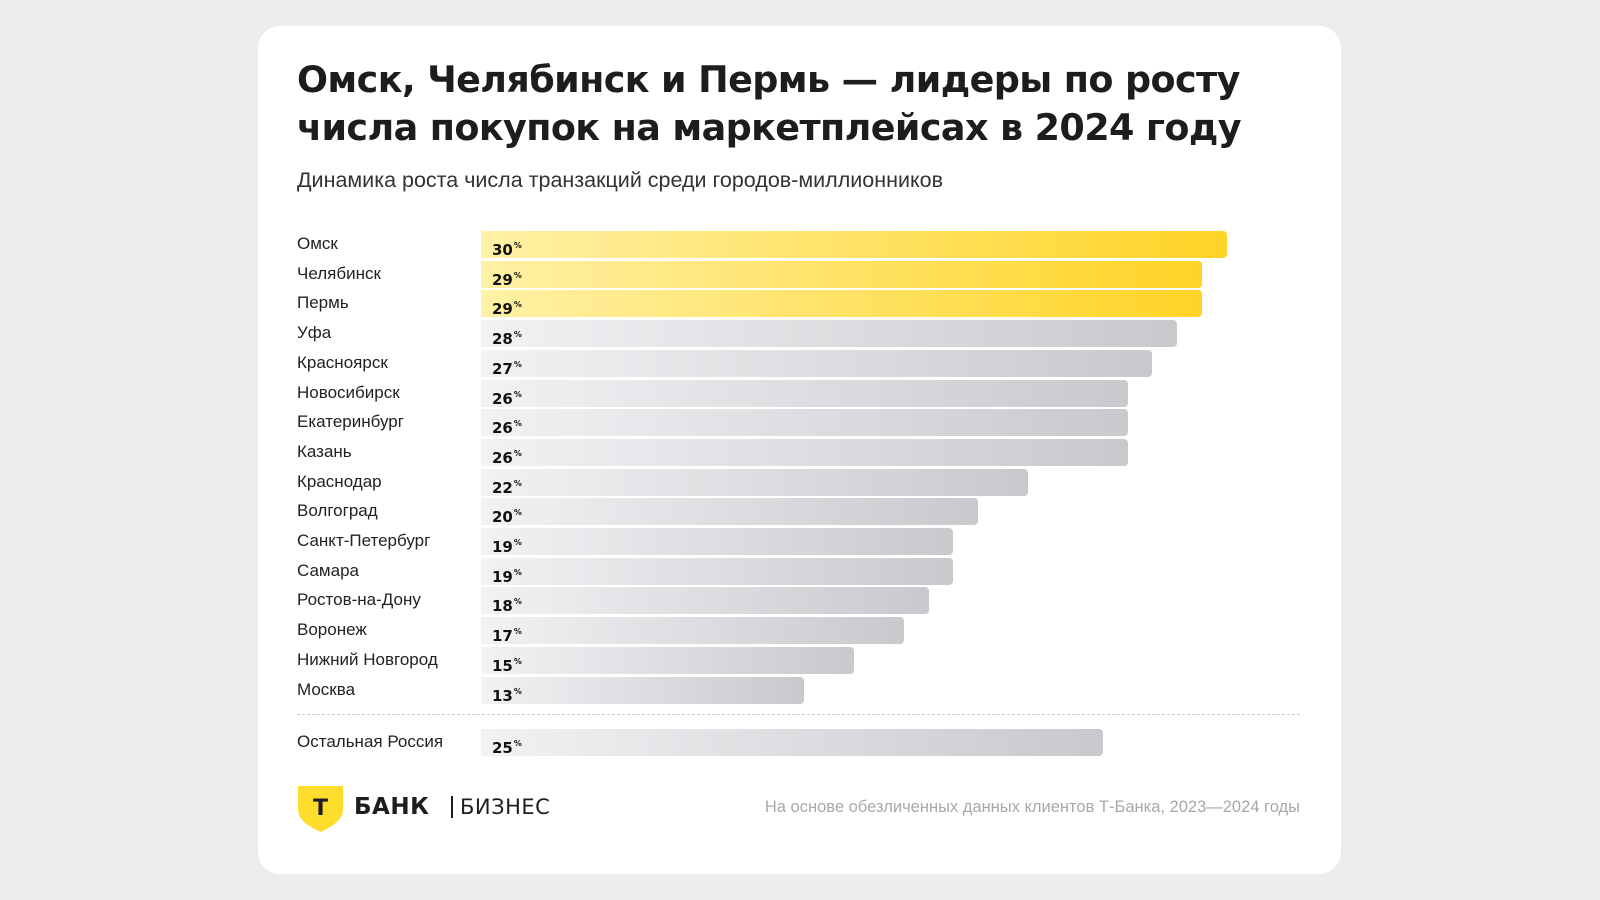 The height and width of the screenshot is (900, 1600). Describe the element at coordinates (505, 807) in the screenshot. I see `brand-suffix: БИЗНЕС` at that location.